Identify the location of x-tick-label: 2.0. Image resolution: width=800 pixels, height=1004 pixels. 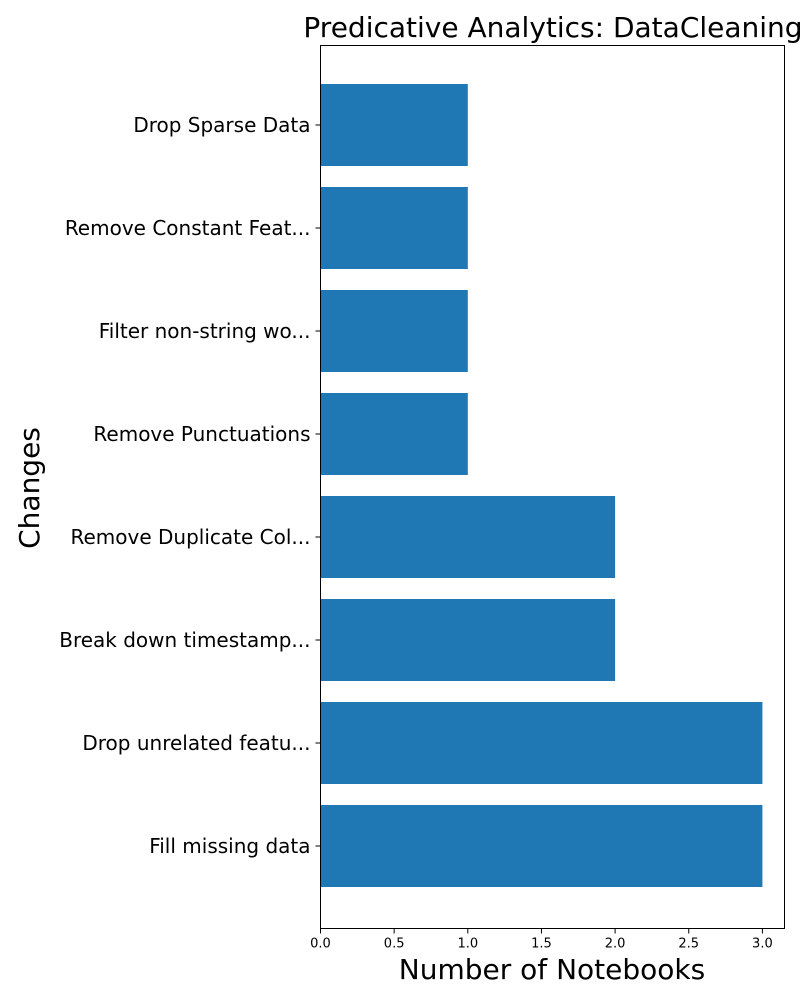
(615, 944).